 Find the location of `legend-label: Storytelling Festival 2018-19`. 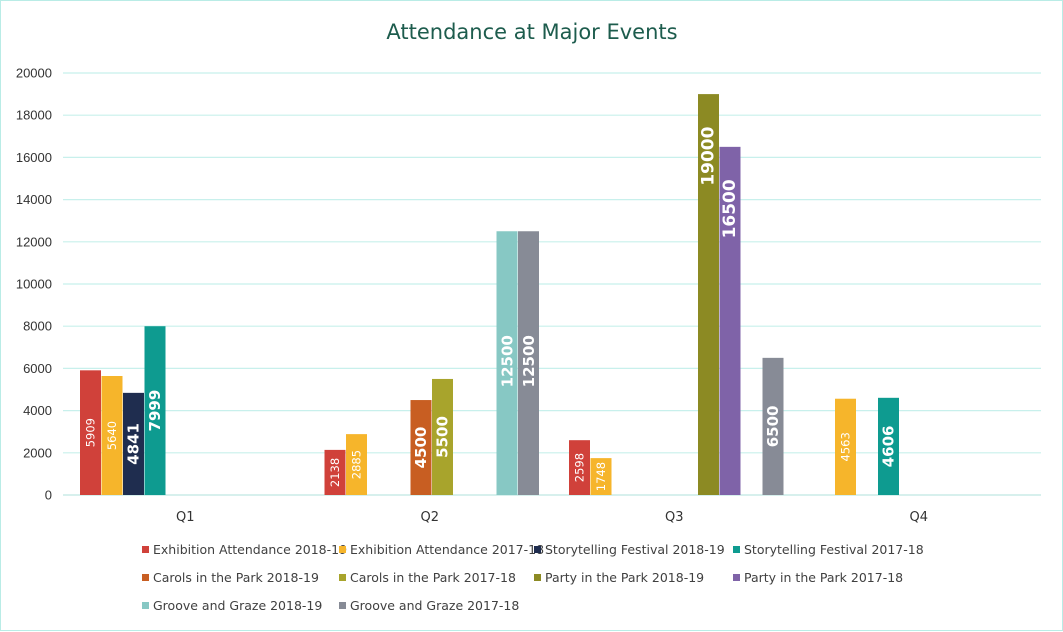

legend-label: Storytelling Festival 2018-19 is located at coordinates (635, 549).